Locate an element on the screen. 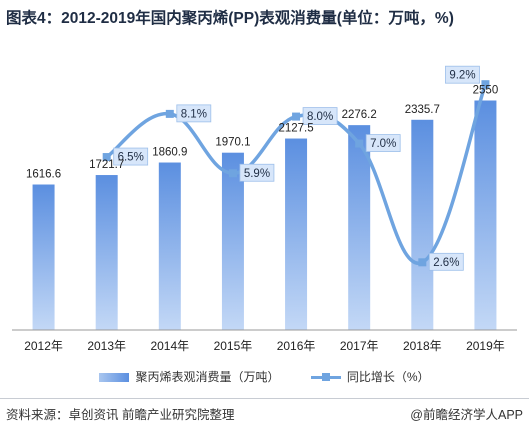  bar-value-label-1: 1721.7 is located at coordinates (106, 165).